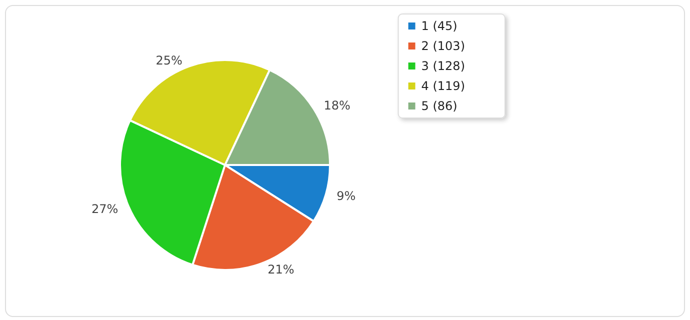  I want to click on legend-label: 1 (45), so click(439, 26).